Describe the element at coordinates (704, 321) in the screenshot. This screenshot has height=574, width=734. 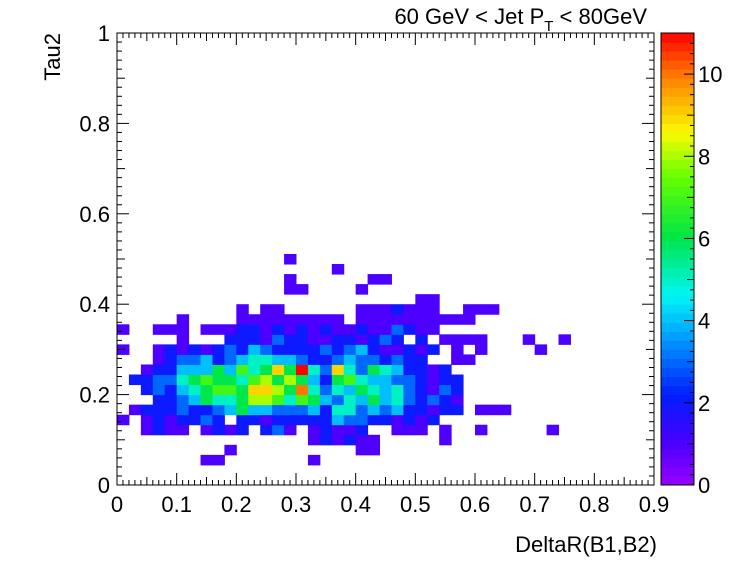
I see `color-scale-tick-label: 4` at that location.